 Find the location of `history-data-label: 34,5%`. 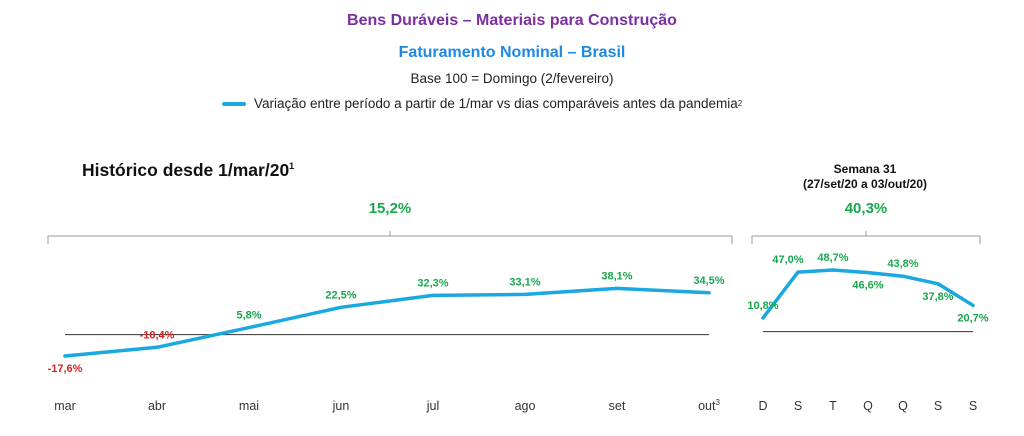

history-data-label: 34,5% is located at coordinates (708, 281).